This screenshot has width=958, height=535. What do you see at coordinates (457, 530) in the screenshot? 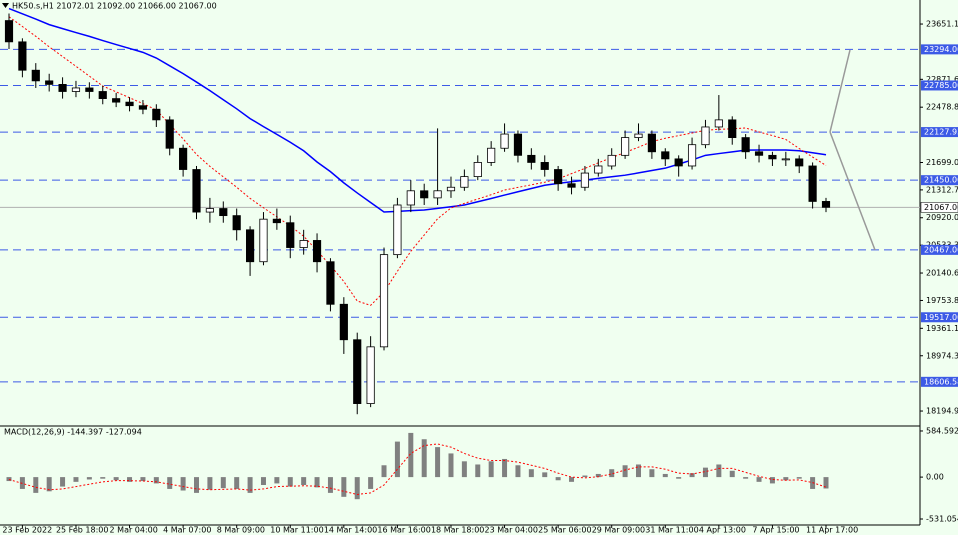
I see `x-tick-label: 18 Mar 18:00` at bounding box center [457, 530].